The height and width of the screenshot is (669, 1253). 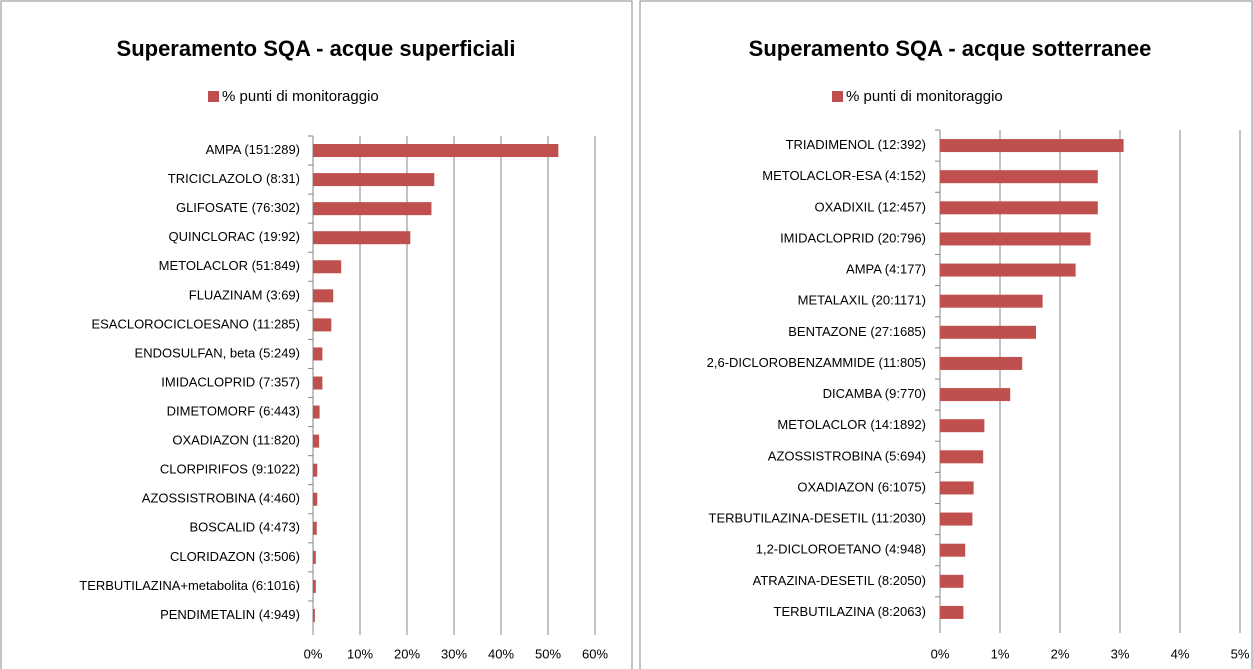 What do you see at coordinates (847, 455) in the screenshot?
I see `y-tick-label: AZOSSISTROBINA (5:694)` at bounding box center [847, 455].